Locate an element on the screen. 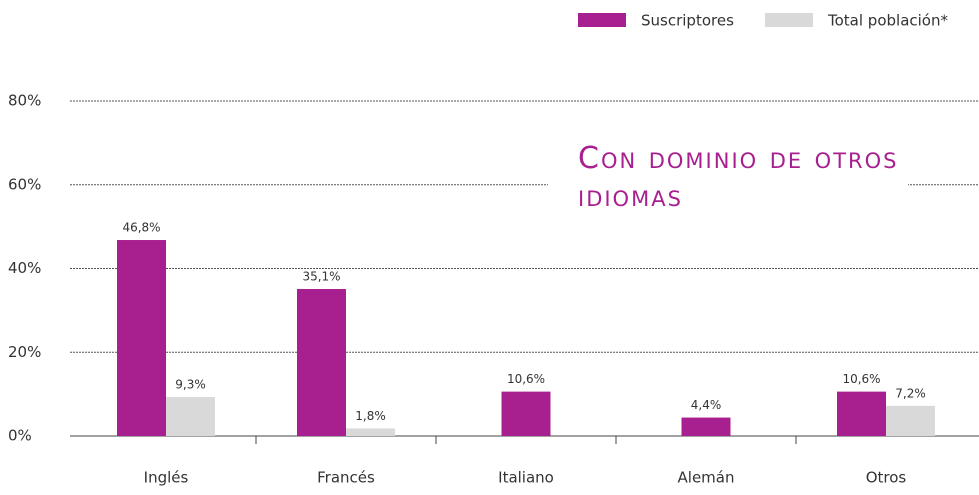  x-tick-label: Inglés is located at coordinates (166, 478).